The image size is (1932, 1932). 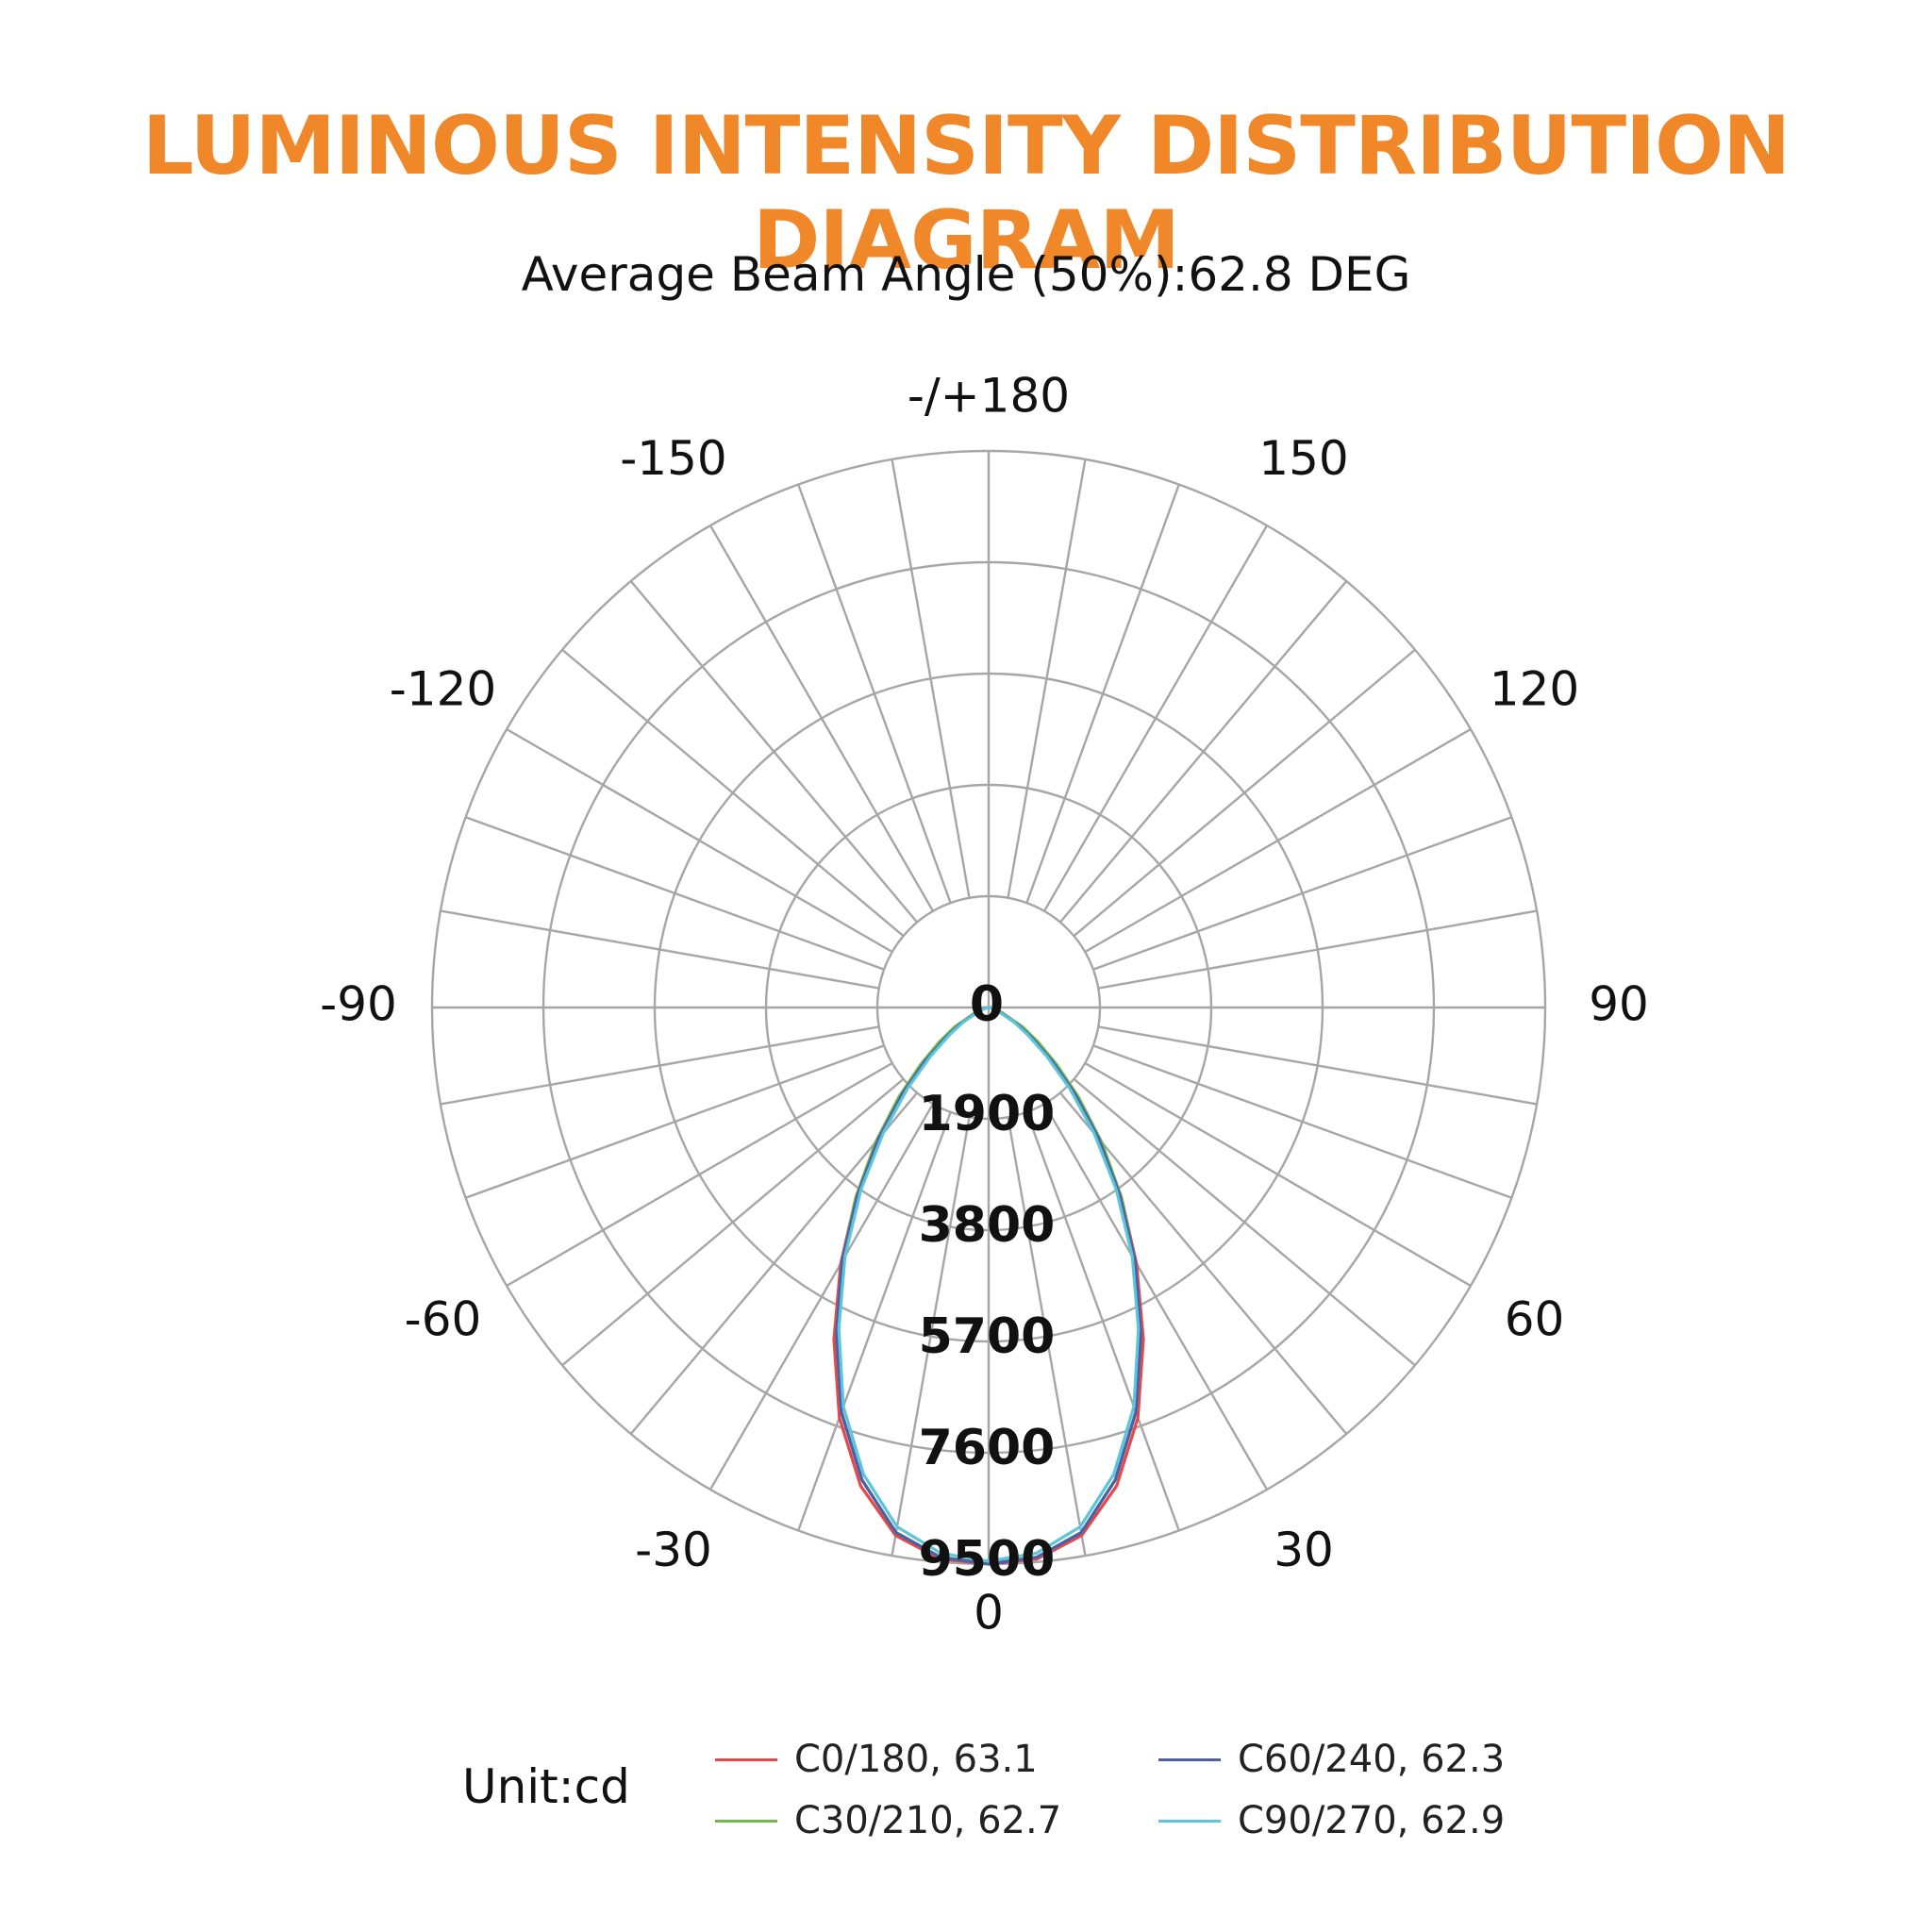 What do you see at coordinates (989, 1613) in the screenshot?
I see `angle-label: 0` at bounding box center [989, 1613].